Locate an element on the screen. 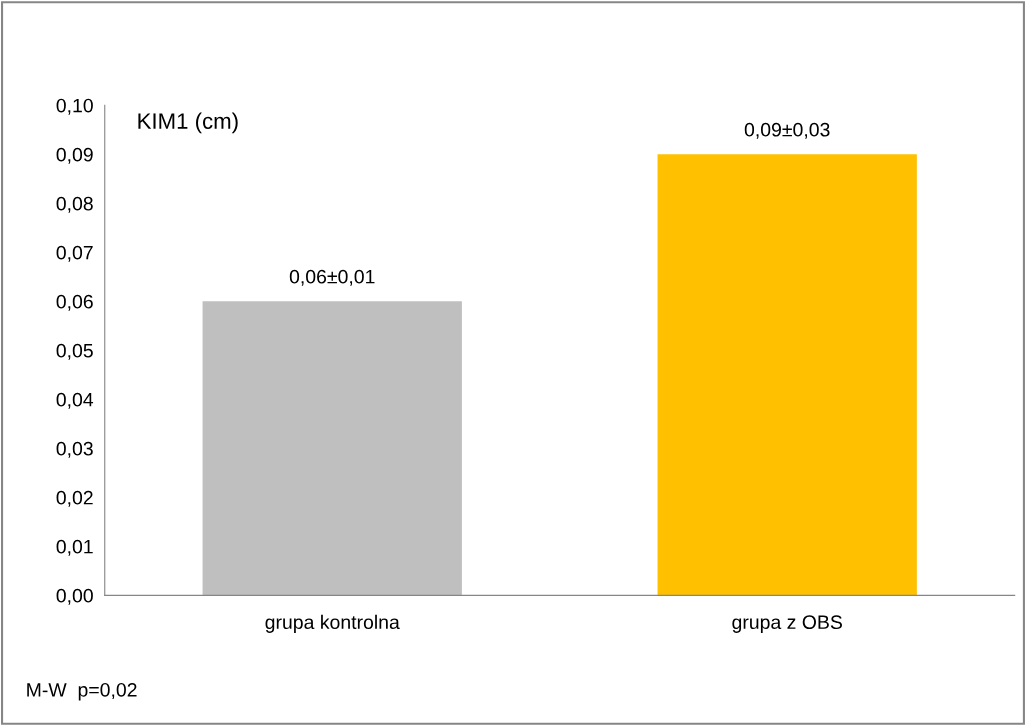 This screenshot has width=1027, height=726. y-tick-label: 0,02 is located at coordinates (74, 498).